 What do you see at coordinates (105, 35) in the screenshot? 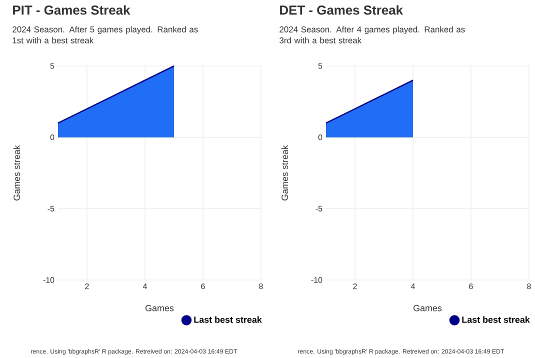
I see `chart-subtitle: 2024 Season. After 5 games played. Ranked as 1st with a best streak` at bounding box center [105, 35].